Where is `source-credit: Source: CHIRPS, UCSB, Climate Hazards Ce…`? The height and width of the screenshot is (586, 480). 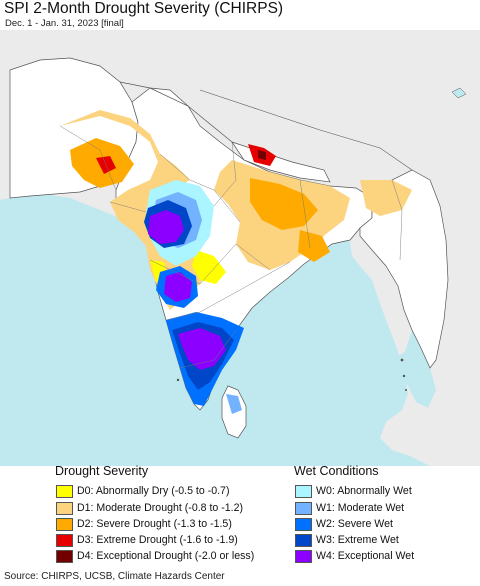
source-credit: Source: CHIRPS, UCSB, Climate Hazards Ce… is located at coordinates (114, 576).